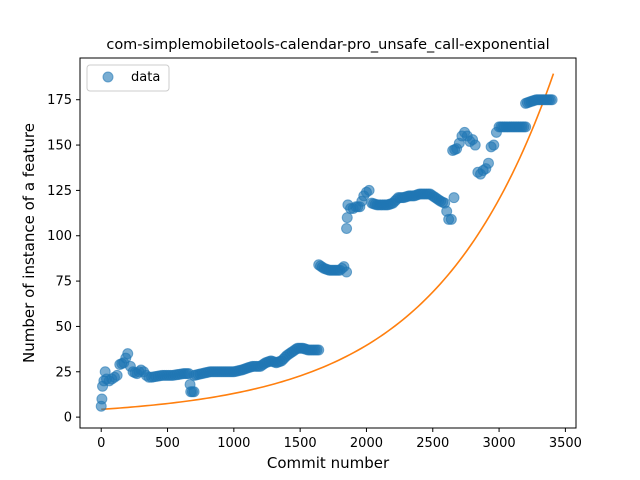 The width and height of the screenshot is (640, 480). I want to click on y-tick-label: 150, so click(59, 146).